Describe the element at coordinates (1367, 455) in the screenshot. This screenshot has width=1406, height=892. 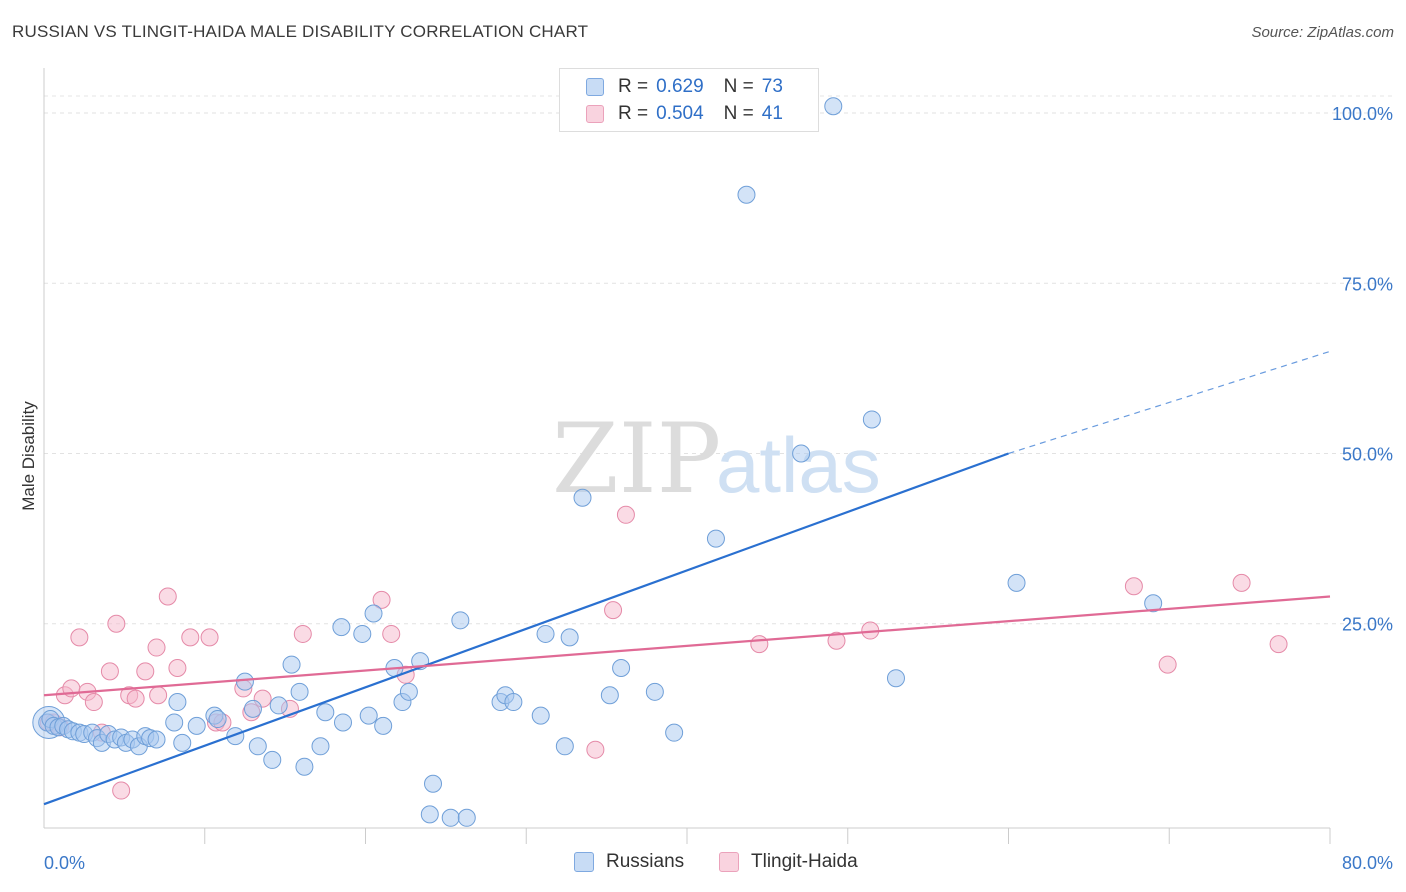
I see `y-tick-label: 50.0%` at that location.